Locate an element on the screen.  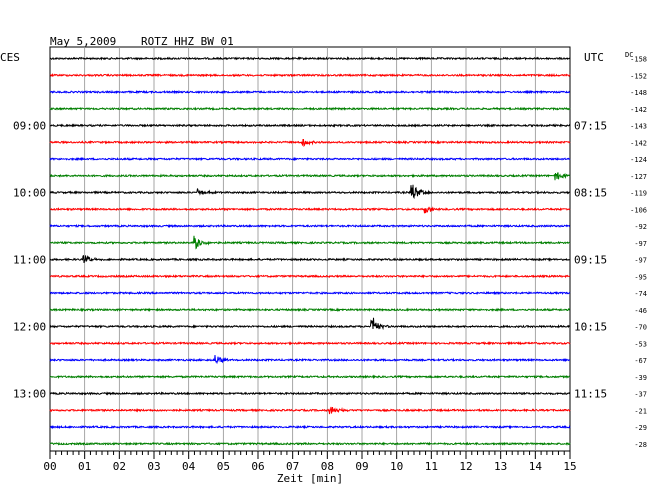
dc-offset-label: -152 is located at coordinates (638, 76).